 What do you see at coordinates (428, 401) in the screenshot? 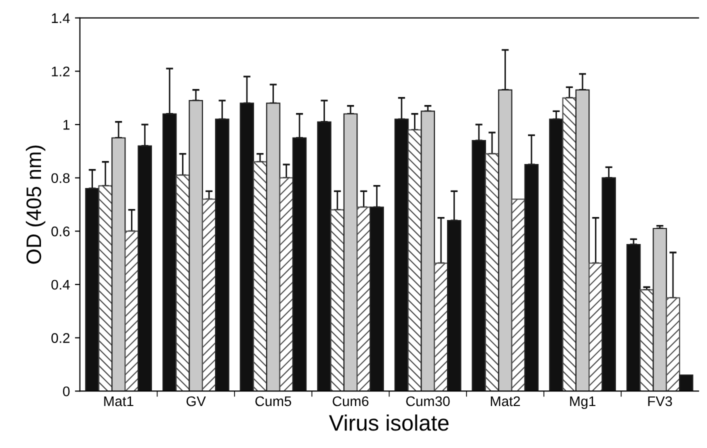
I see `x-tick-label: Cum30` at bounding box center [428, 401].